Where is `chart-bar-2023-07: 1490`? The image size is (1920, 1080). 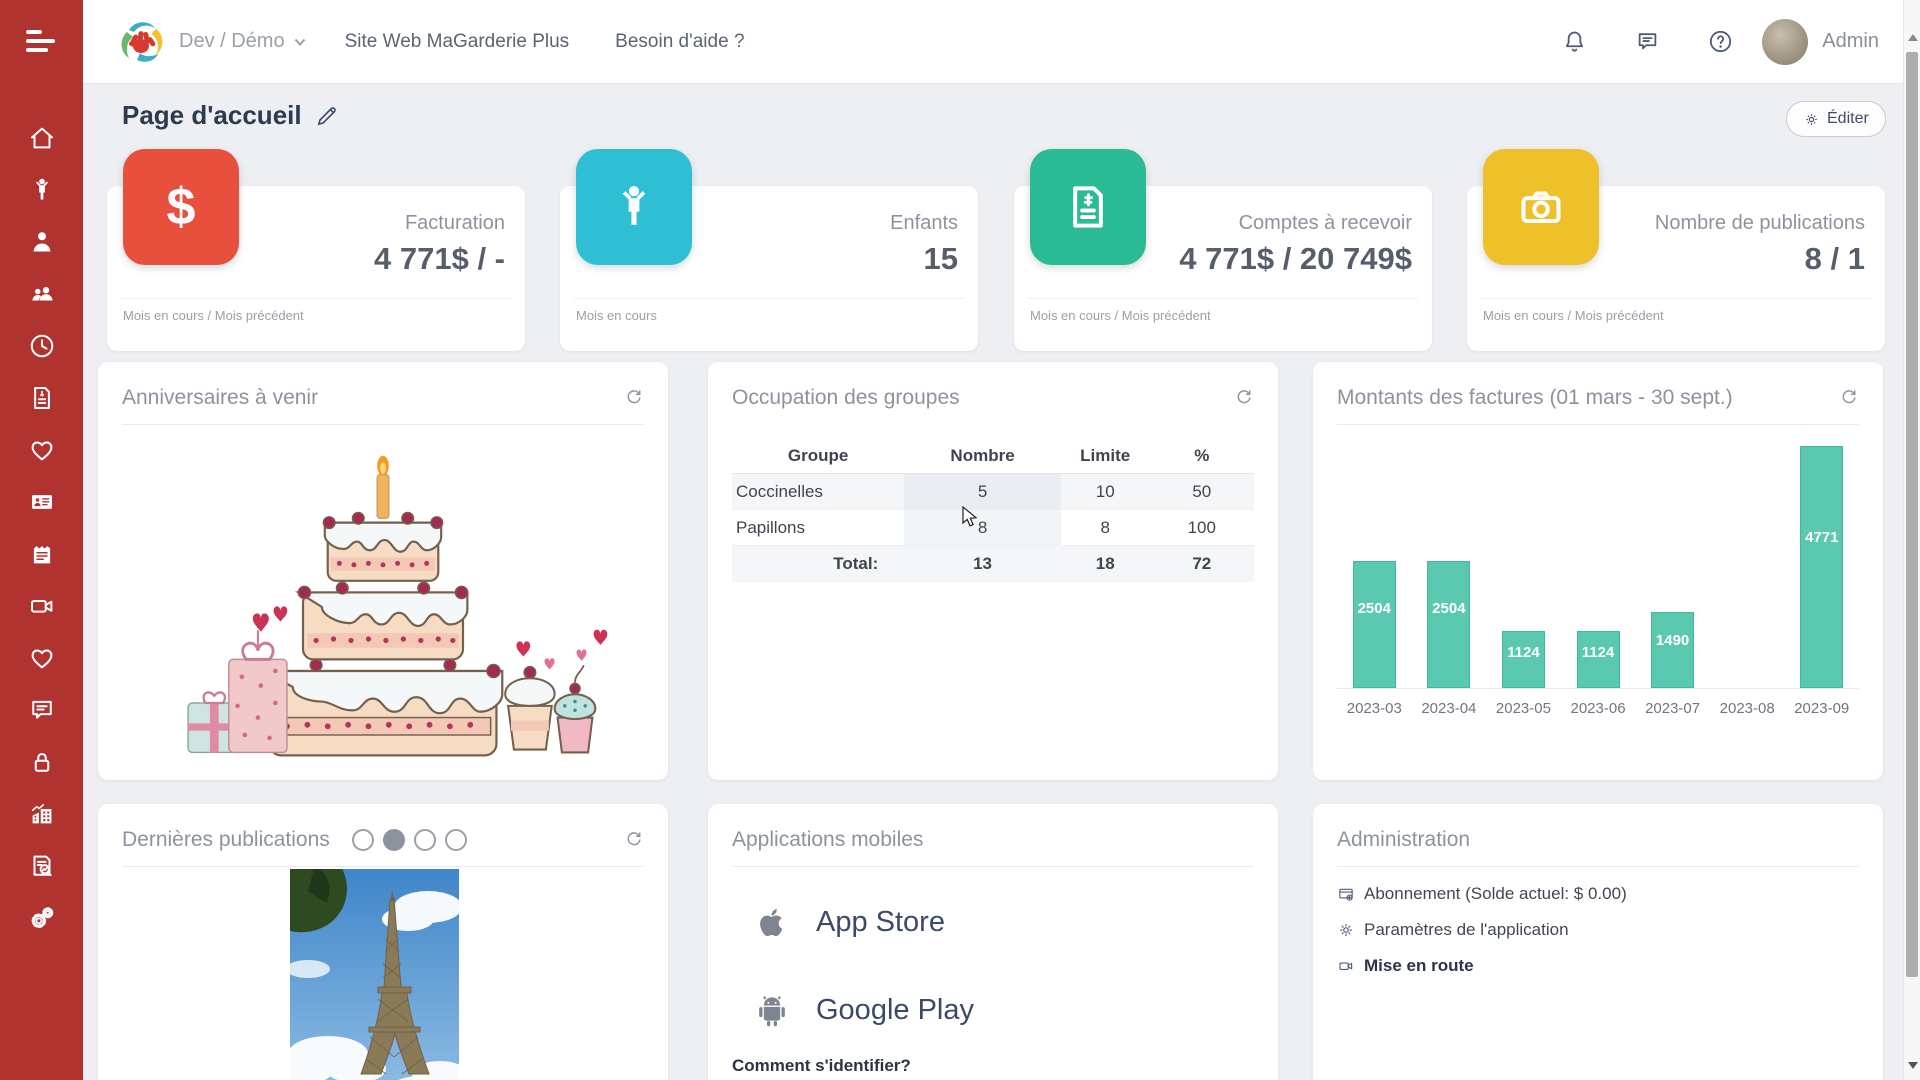 chart-bar-2023-07: 1490 is located at coordinates (1673, 650).